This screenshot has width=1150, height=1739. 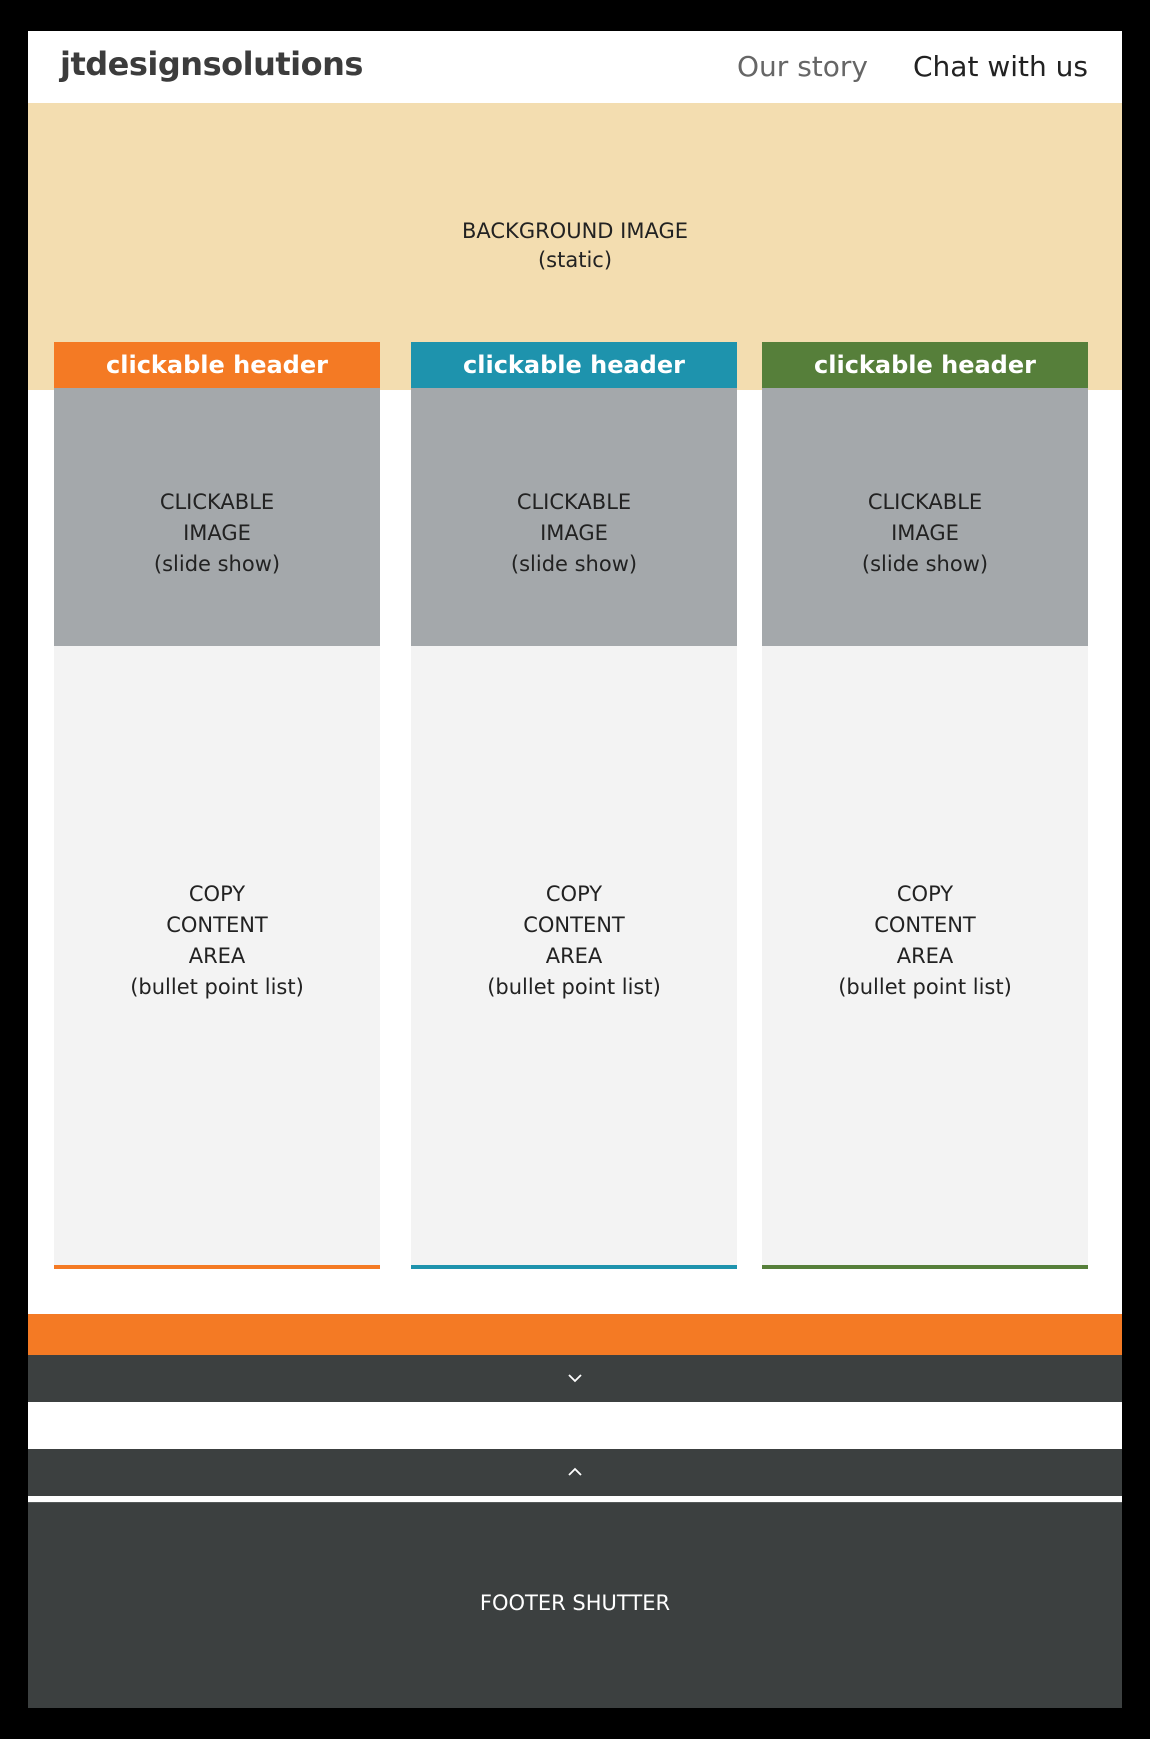 What do you see at coordinates (211, 64) in the screenshot?
I see `site-logo: jtdesignsolutions` at bounding box center [211, 64].